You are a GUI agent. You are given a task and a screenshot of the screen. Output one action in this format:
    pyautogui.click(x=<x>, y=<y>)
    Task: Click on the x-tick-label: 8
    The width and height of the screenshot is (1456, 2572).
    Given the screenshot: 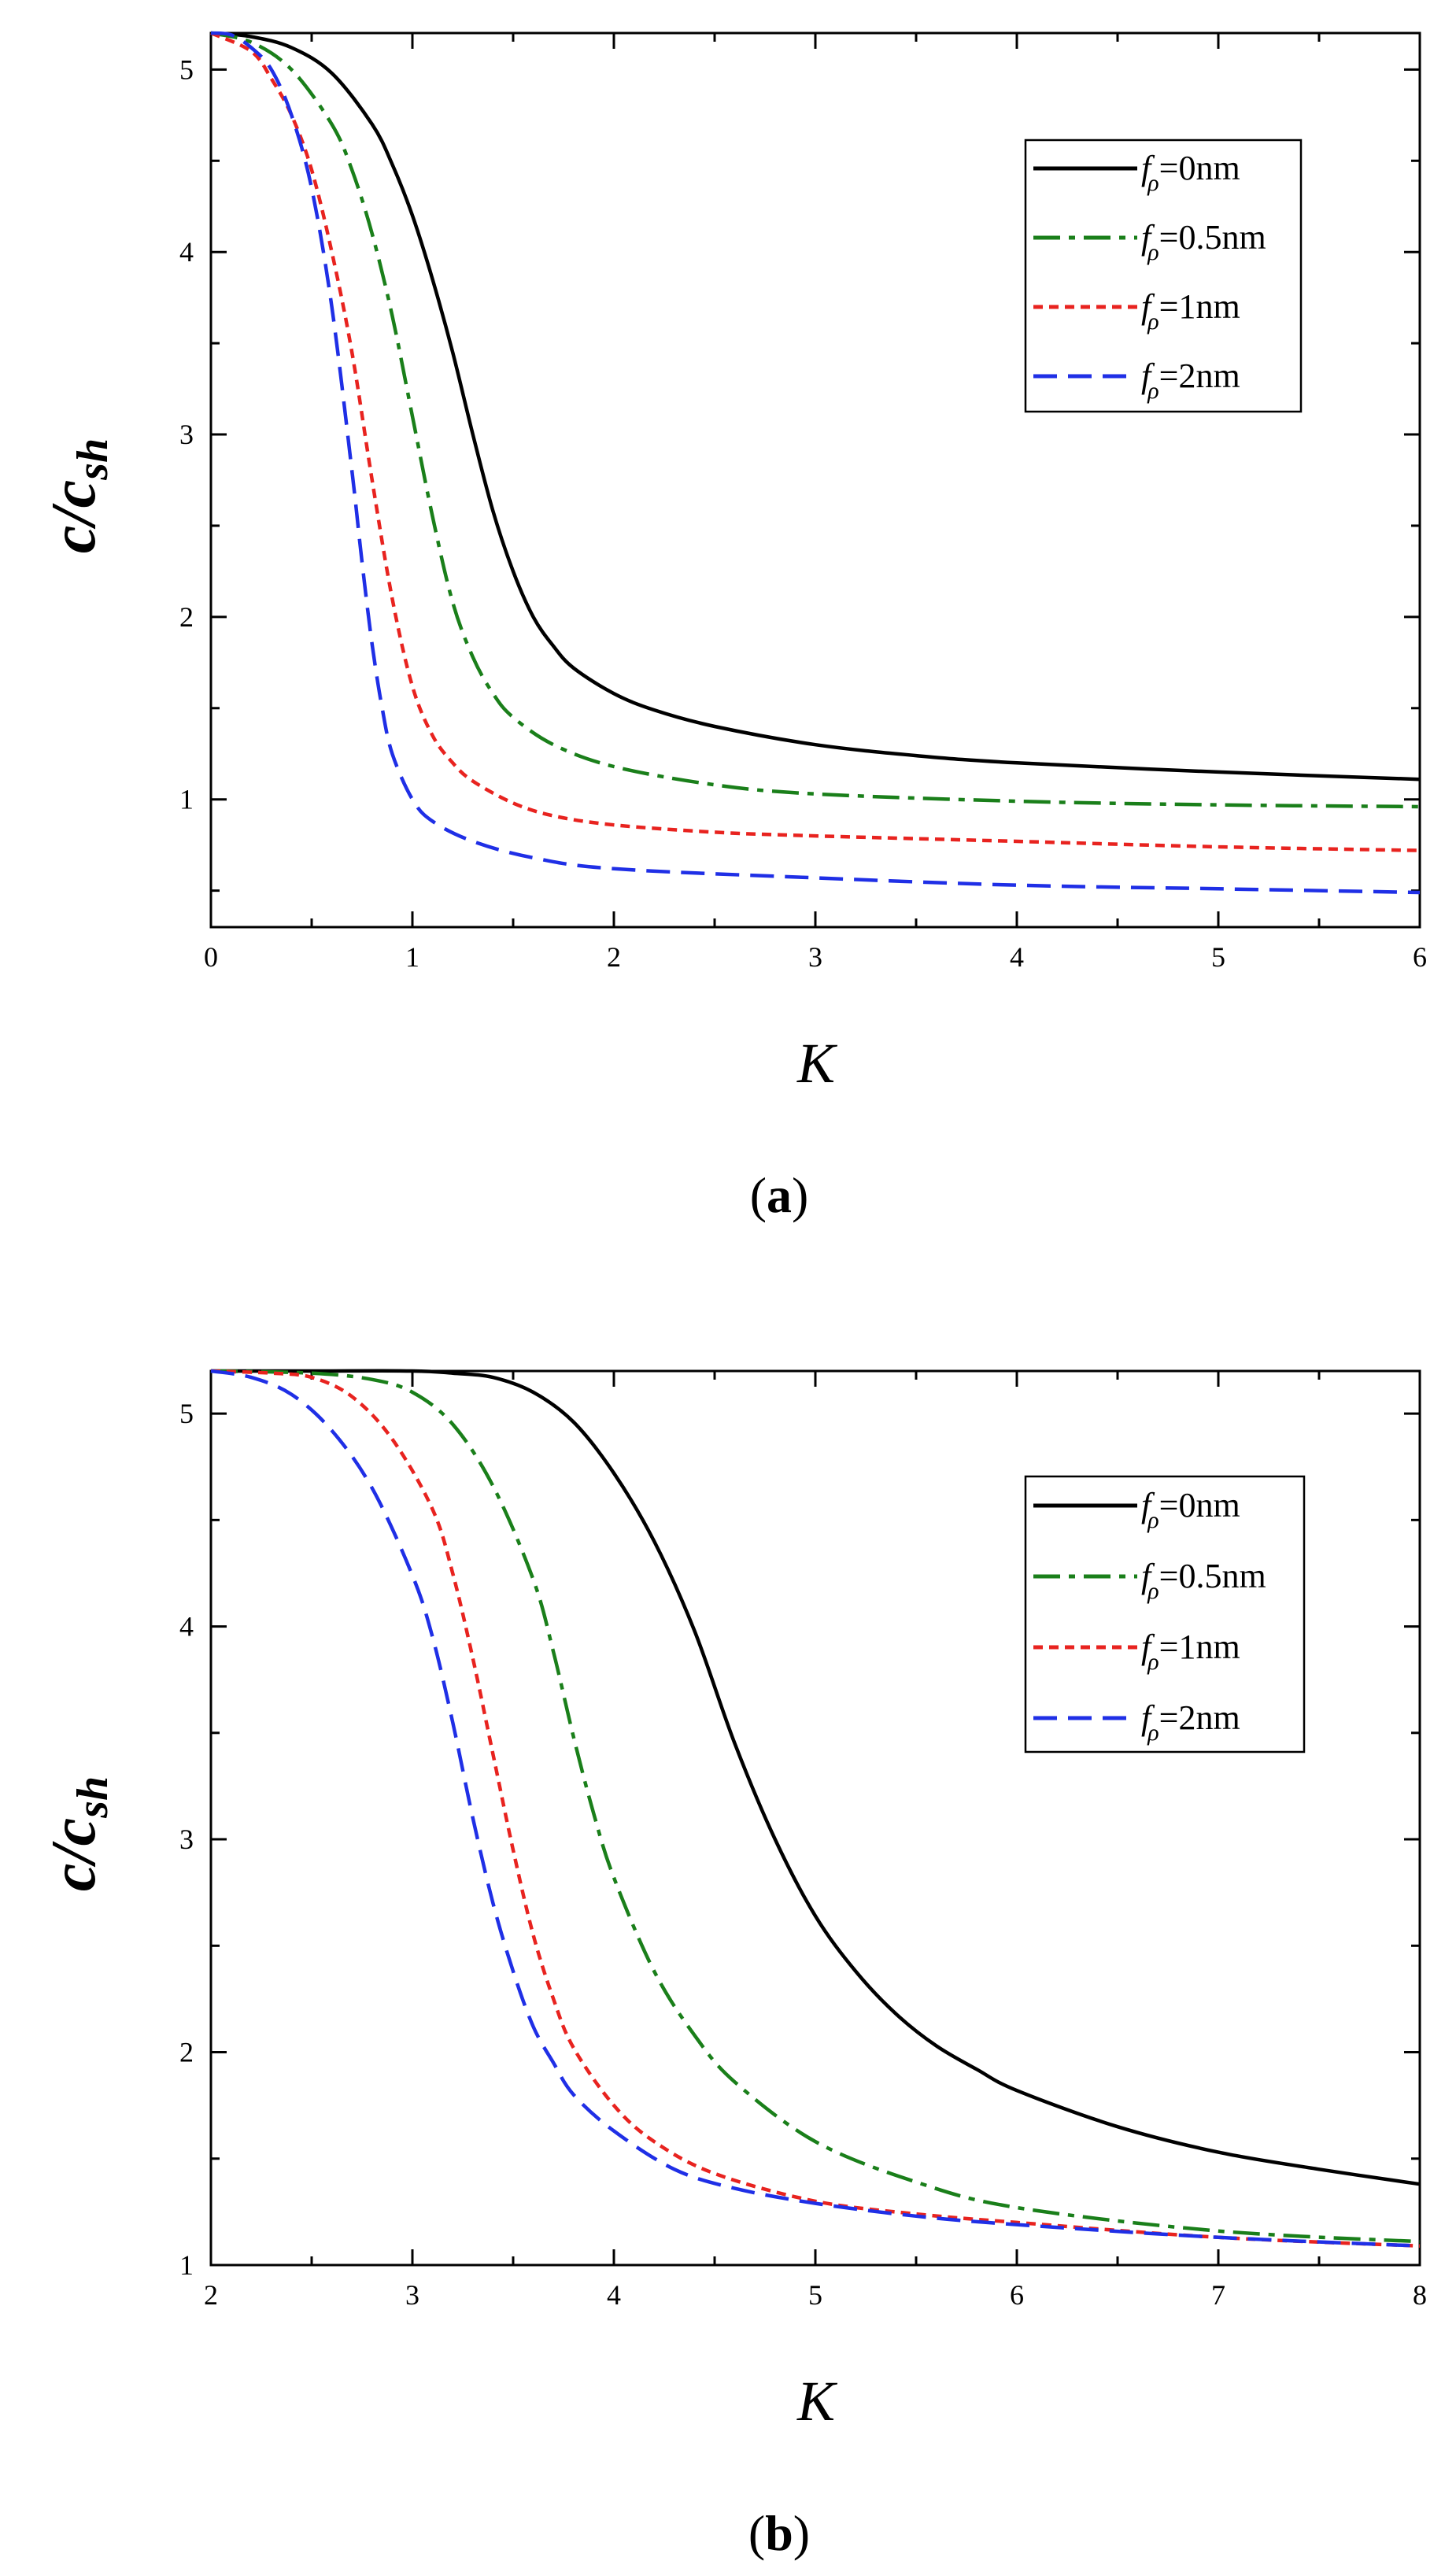 What is the action you would take?
    pyautogui.click(x=1420, y=2295)
    